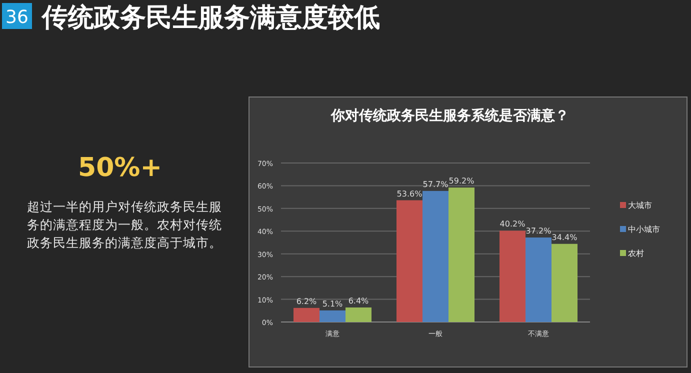 This screenshot has width=691, height=373. I want to click on data-label: 53.6%, so click(409, 193).